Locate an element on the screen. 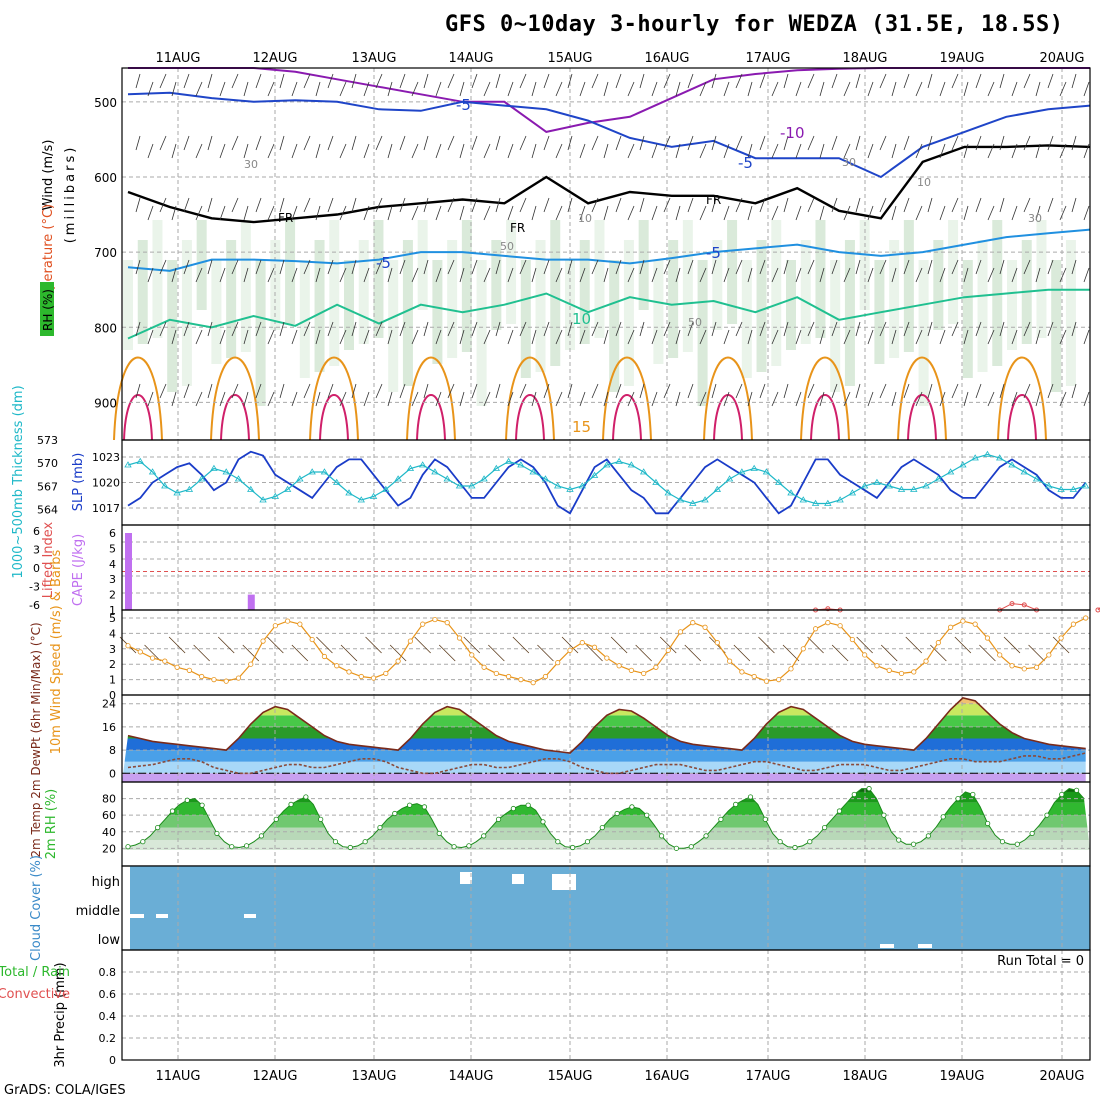 The width and height of the screenshot is (1100, 1100). cloud-block is located at coordinates (162, 916).